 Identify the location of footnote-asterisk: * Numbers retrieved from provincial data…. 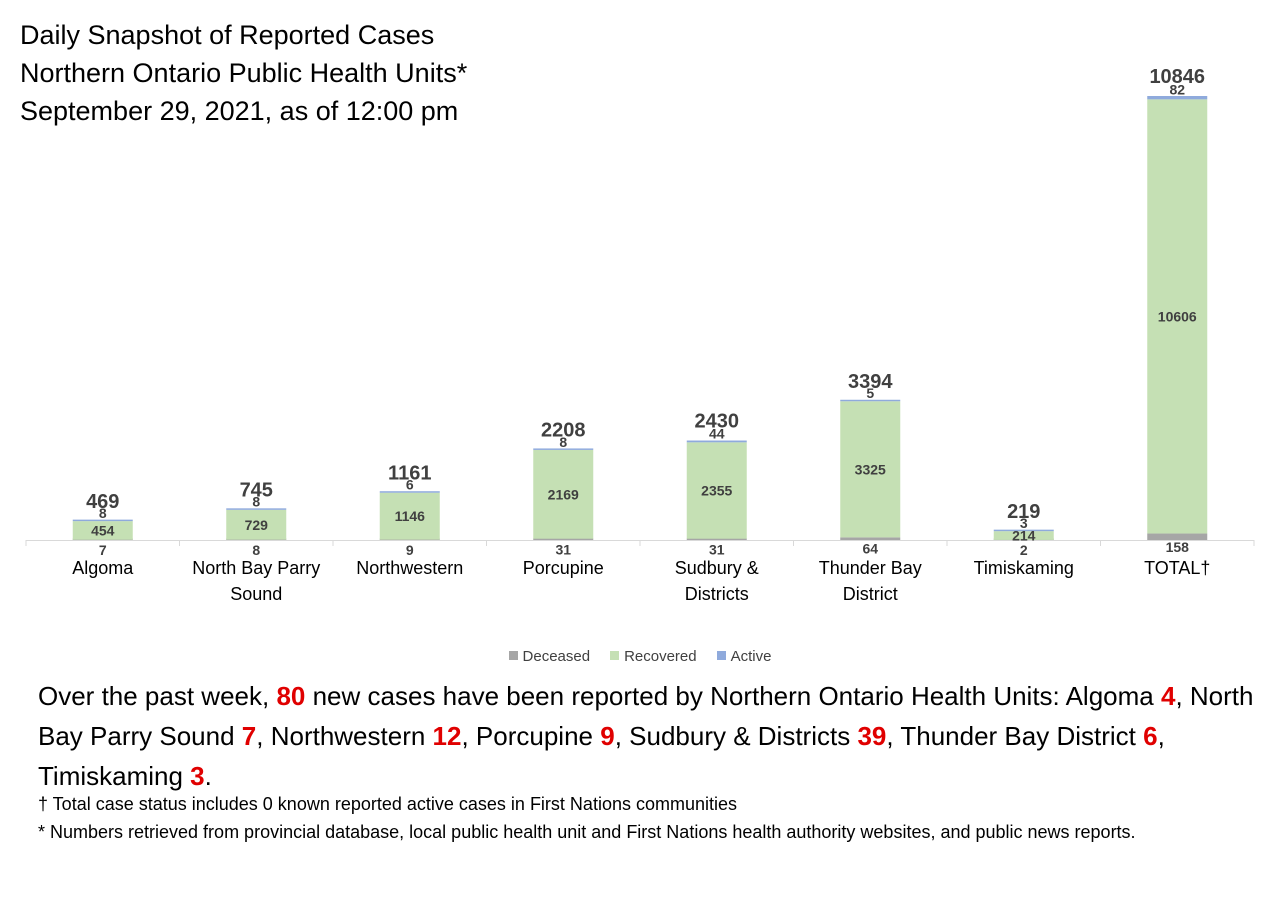
(587, 832).